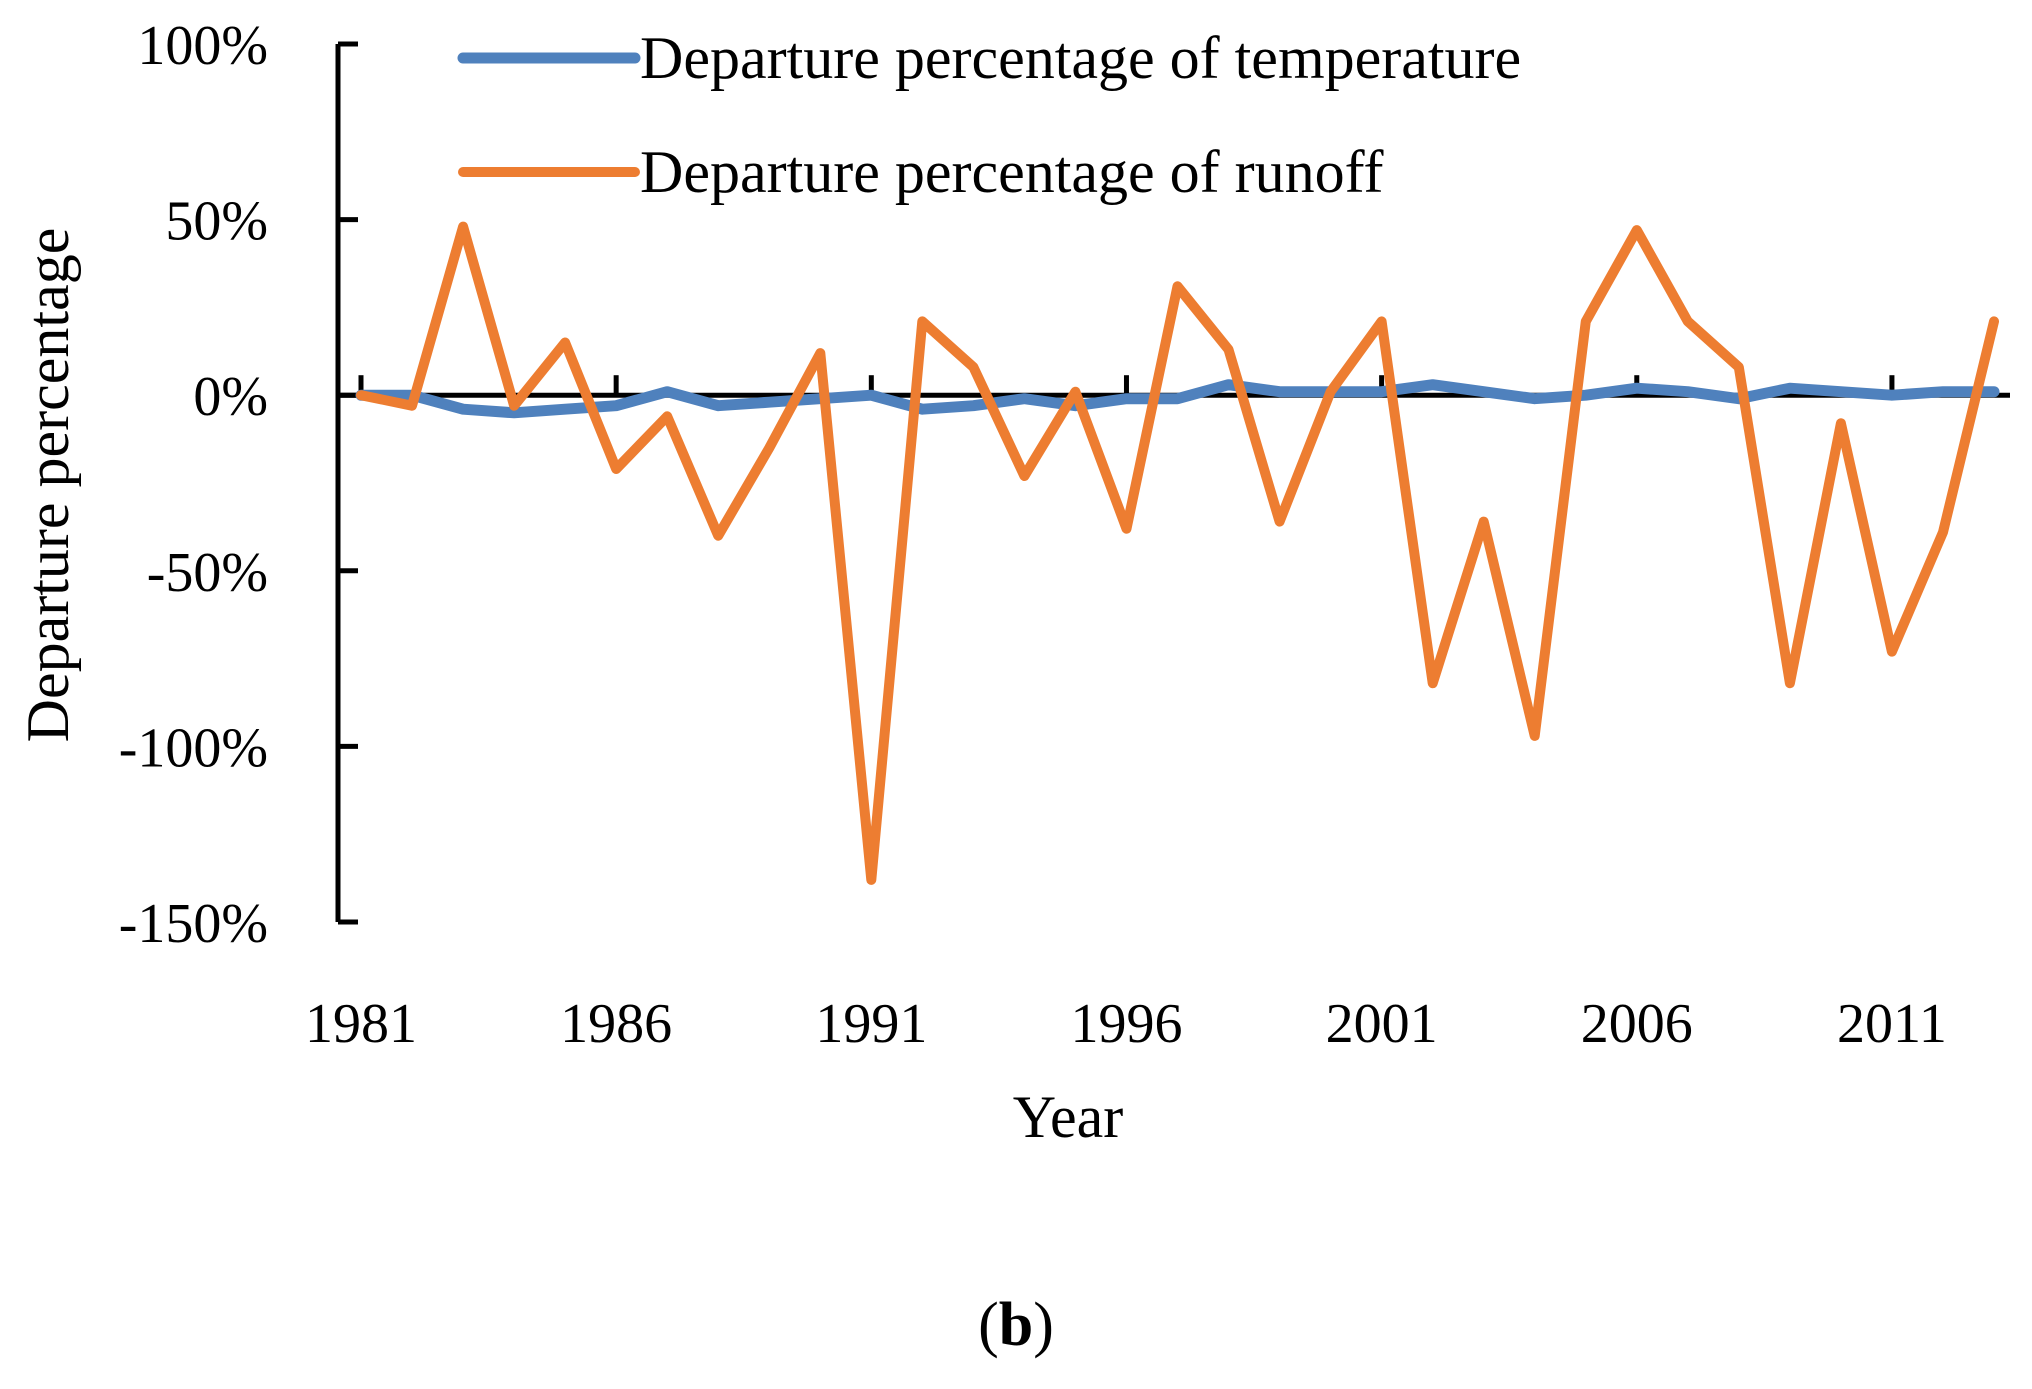 The width and height of the screenshot is (2032, 1389). Describe the element at coordinates (1892, 1024) in the screenshot. I see `x-tick-label: 2011` at that location.